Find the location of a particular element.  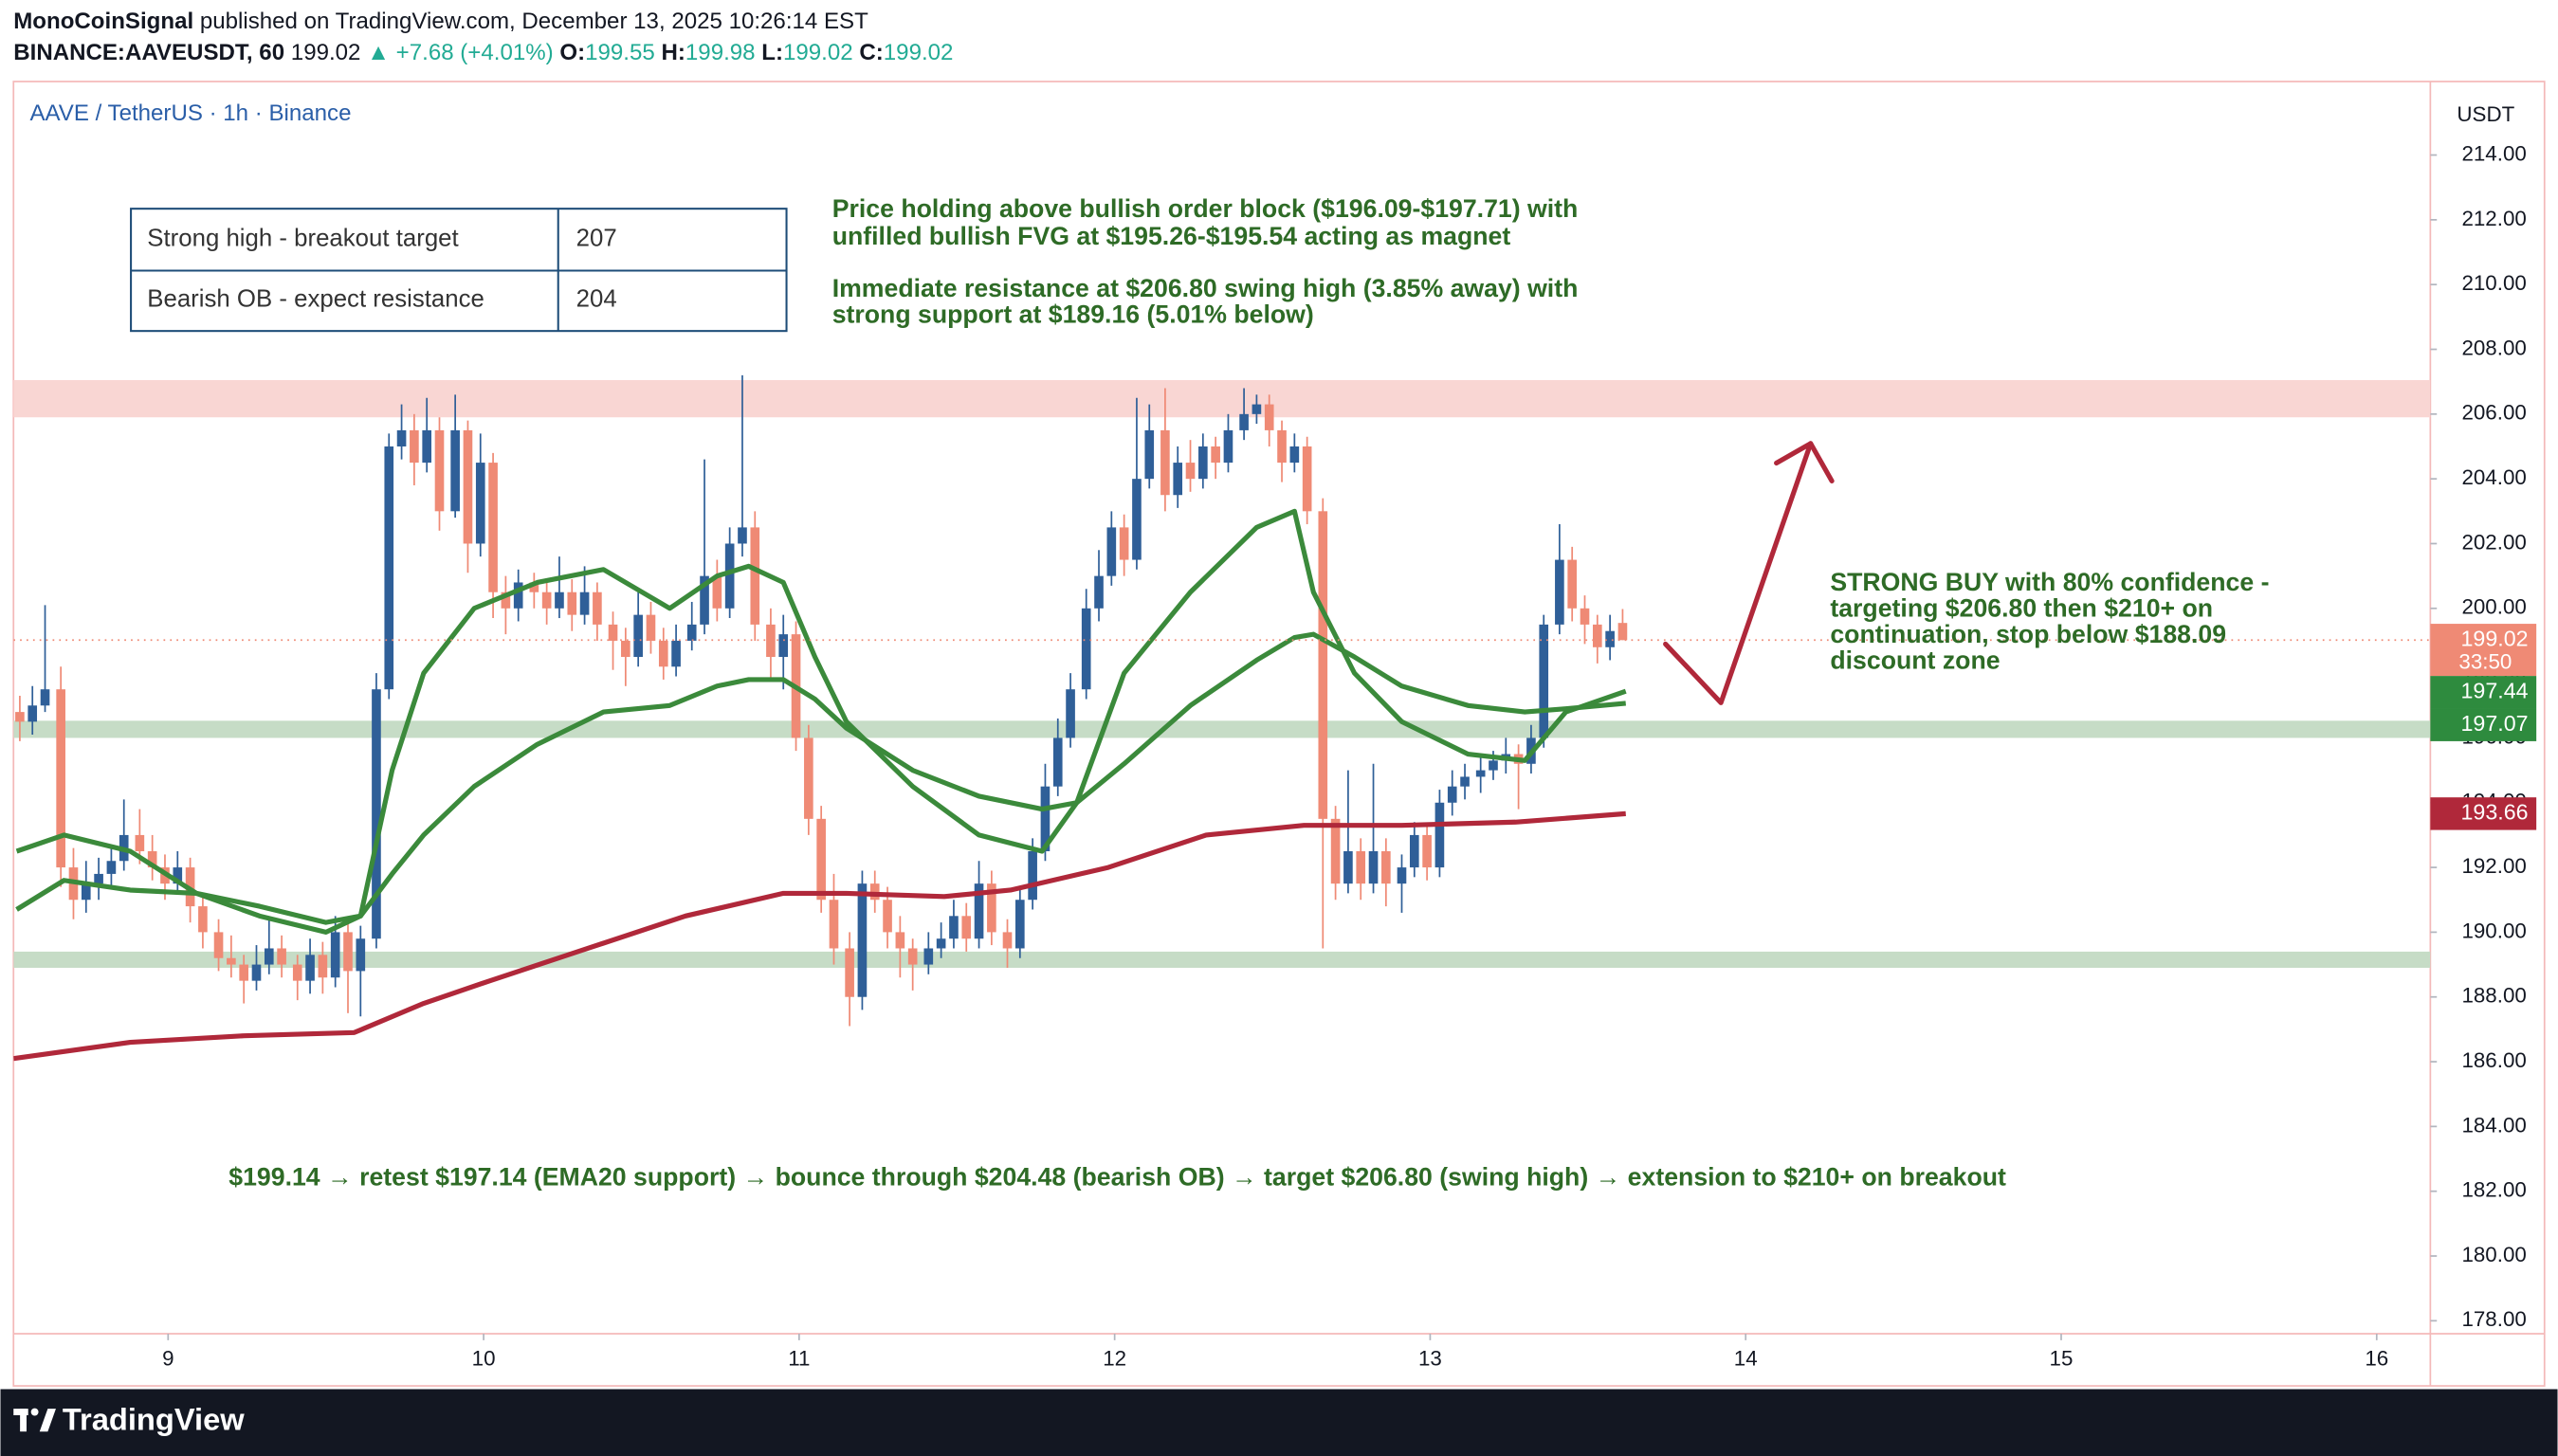

low: 199.02 is located at coordinates (818, 52).